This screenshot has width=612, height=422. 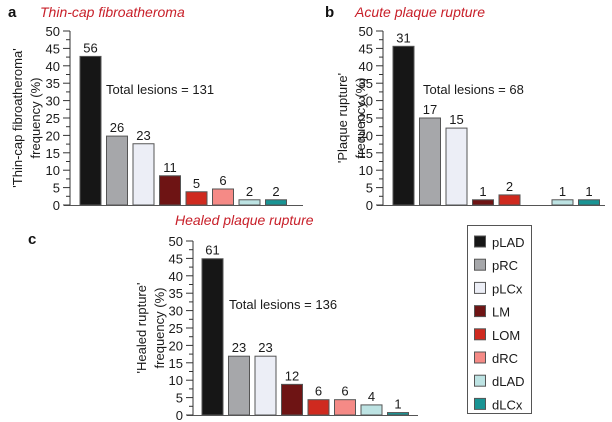 What do you see at coordinates (456, 119) in the screenshot?
I see `bar-value-label: 15` at bounding box center [456, 119].